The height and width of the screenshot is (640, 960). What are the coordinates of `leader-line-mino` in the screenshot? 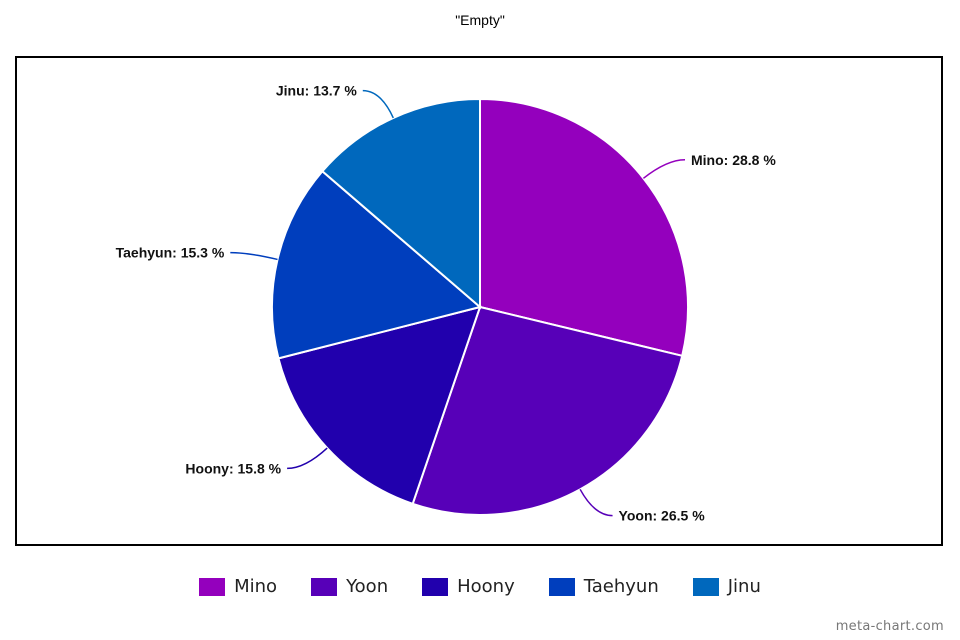 It's located at (664, 169).